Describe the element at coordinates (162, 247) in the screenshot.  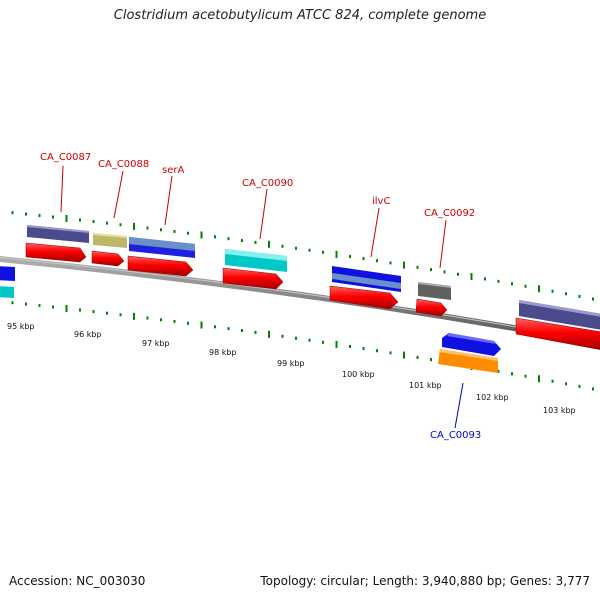
I see `gene-block-sera` at that location.